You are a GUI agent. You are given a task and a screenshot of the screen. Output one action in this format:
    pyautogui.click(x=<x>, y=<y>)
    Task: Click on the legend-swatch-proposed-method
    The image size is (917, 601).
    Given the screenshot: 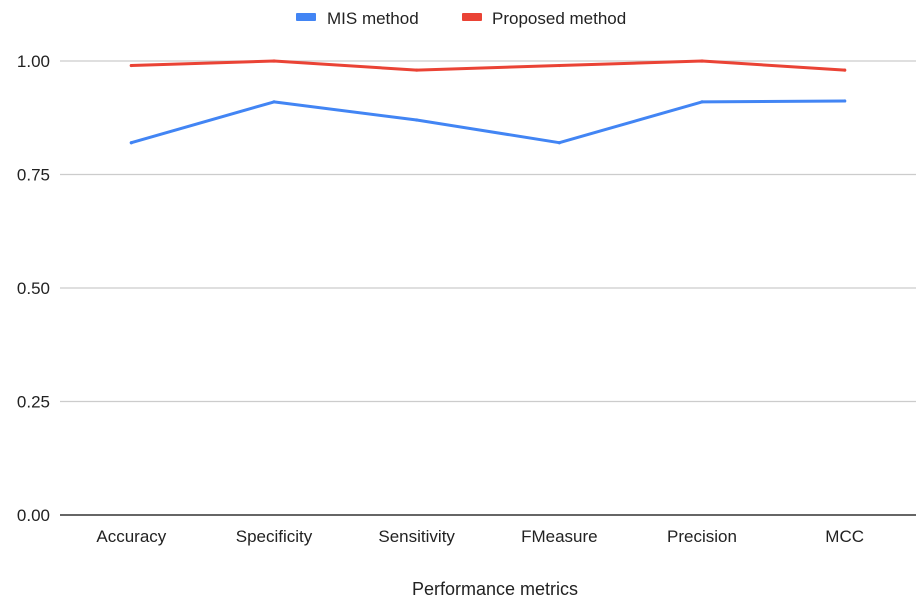 What is the action you would take?
    pyautogui.click(x=472, y=17)
    